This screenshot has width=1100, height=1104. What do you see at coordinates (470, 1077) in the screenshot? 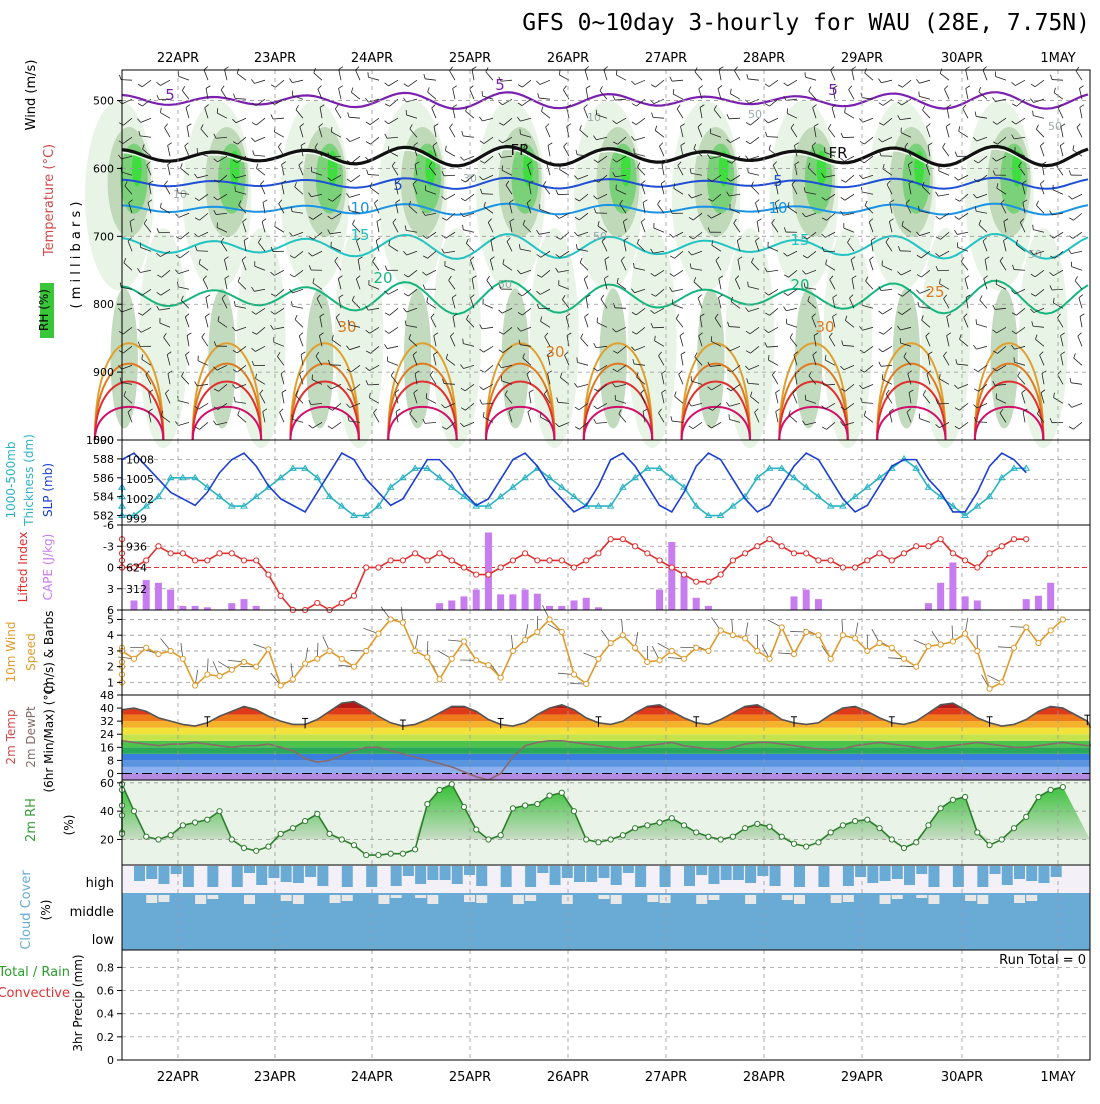
I see `bottom-date-label: 25APR` at bounding box center [470, 1077].